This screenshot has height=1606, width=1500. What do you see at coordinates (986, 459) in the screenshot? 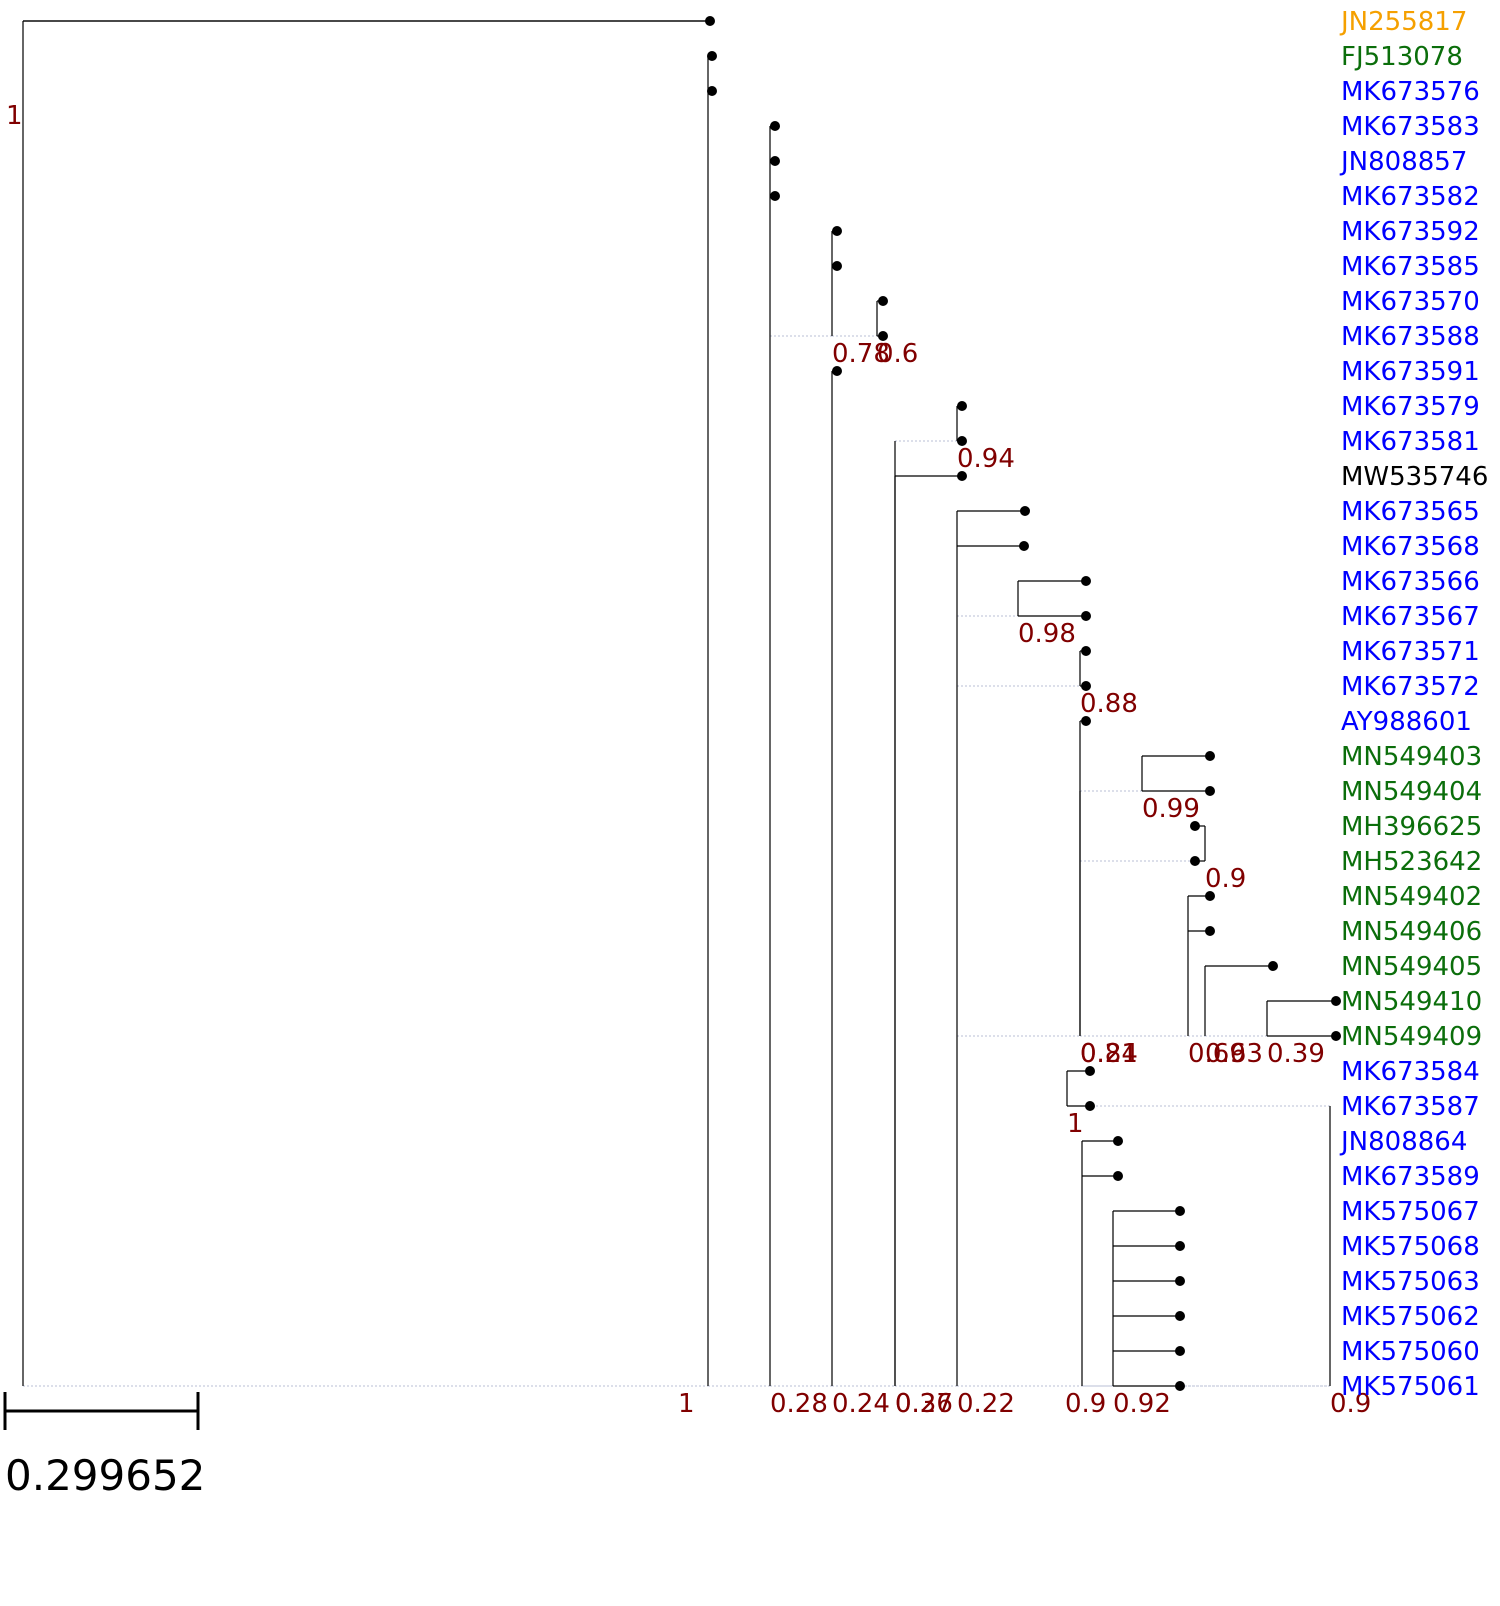
I see `node-support-value: 0.94` at bounding box center [986, 459].